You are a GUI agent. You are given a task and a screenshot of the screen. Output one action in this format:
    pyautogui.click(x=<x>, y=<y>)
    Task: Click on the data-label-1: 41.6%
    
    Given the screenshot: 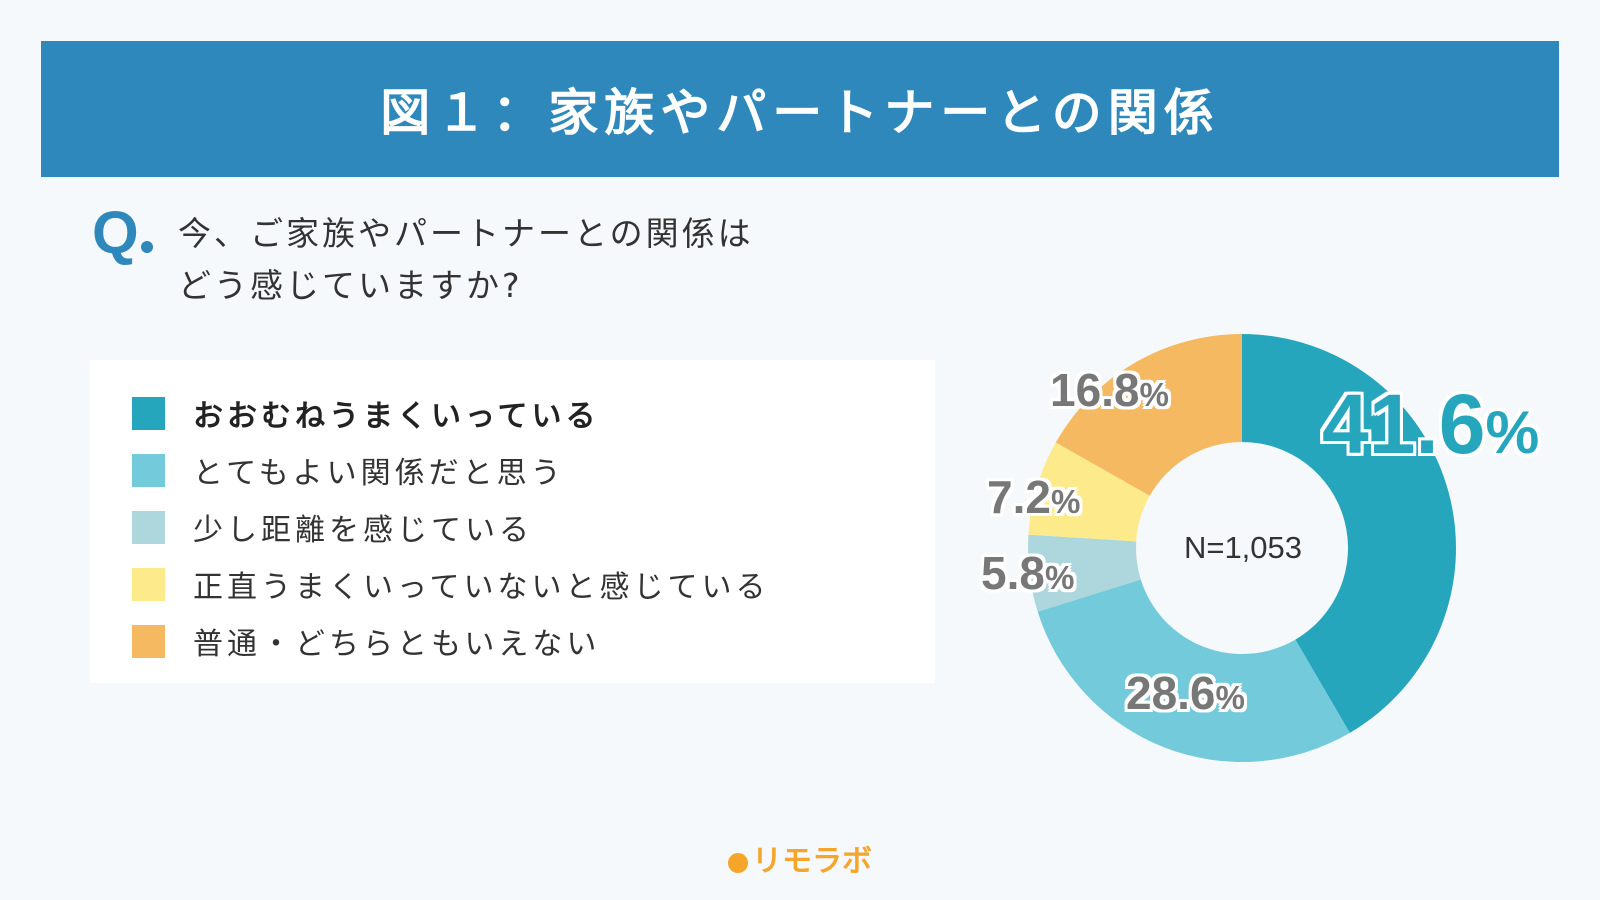 What is the action you would take?
    pyautogui.click(x=1430, y=424)
    